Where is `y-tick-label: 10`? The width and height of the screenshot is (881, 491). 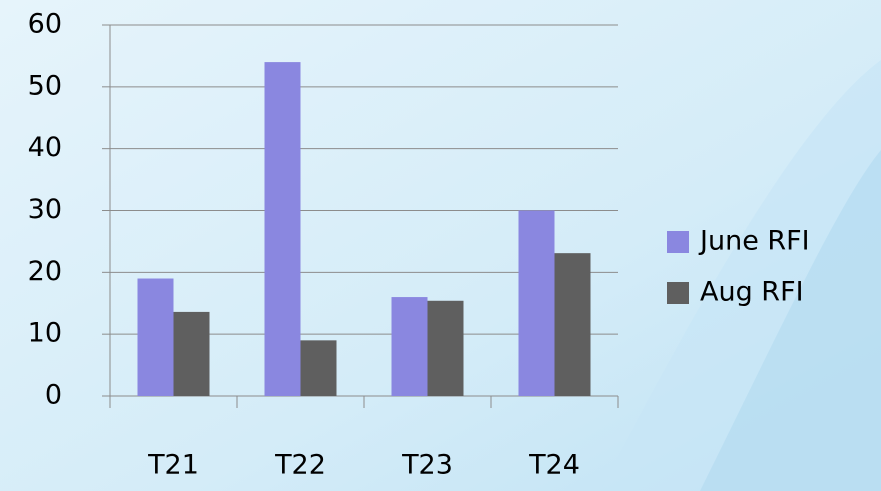 y-tick-label: 10 is located at coordinates (45, 333).